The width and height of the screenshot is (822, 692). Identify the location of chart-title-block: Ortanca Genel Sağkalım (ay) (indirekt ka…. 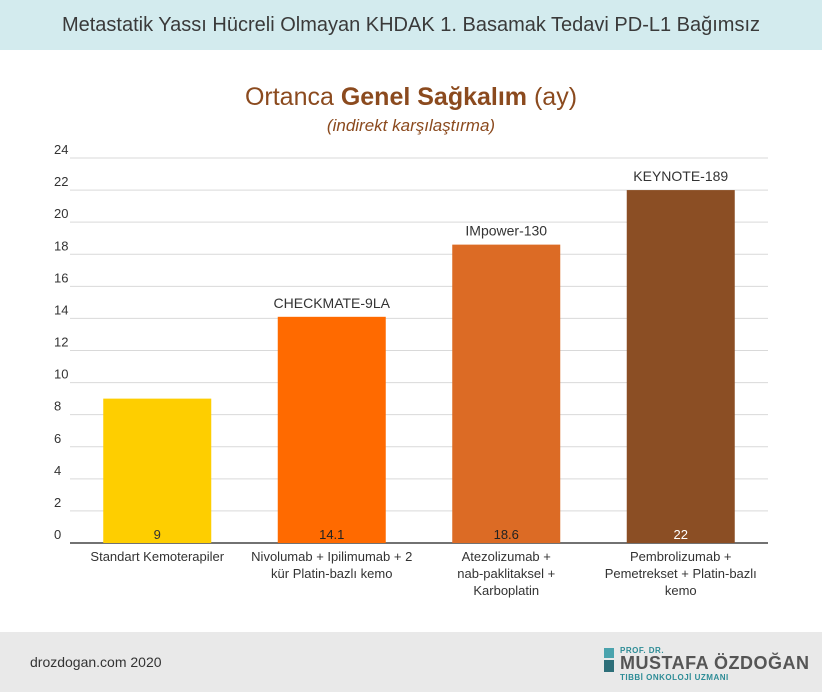
(411, 109).